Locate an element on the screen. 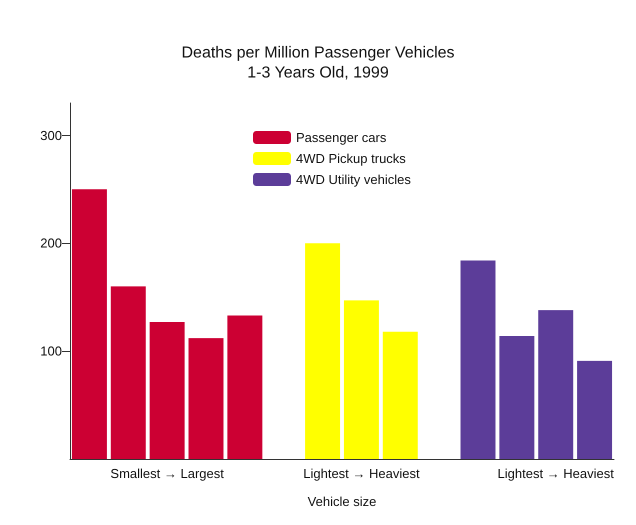 The width and height of the screenshot is (636, 525). x-tick-label: Smallest → Largest is located at coordinates (167, 473).